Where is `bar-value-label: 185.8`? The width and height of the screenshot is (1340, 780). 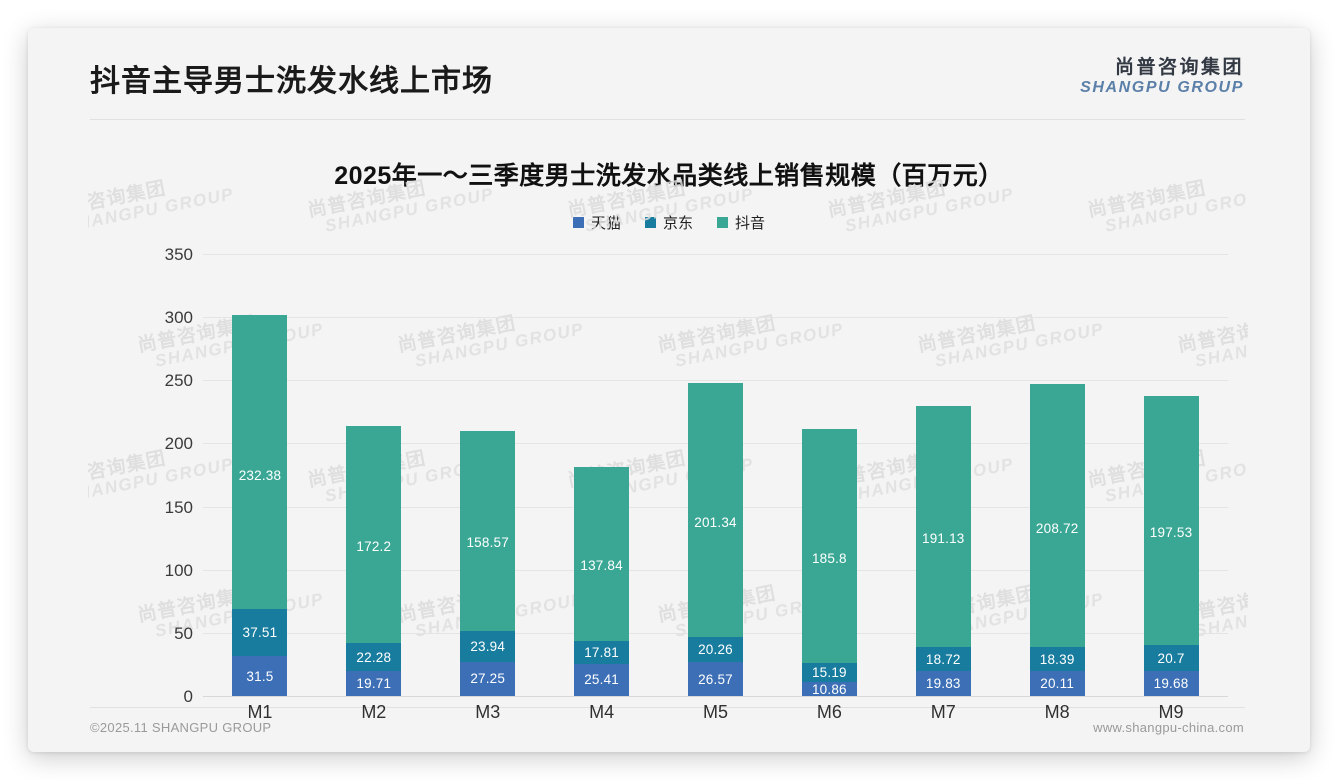 bar-value-label: 185.8 is located at coordinates (829, 558).